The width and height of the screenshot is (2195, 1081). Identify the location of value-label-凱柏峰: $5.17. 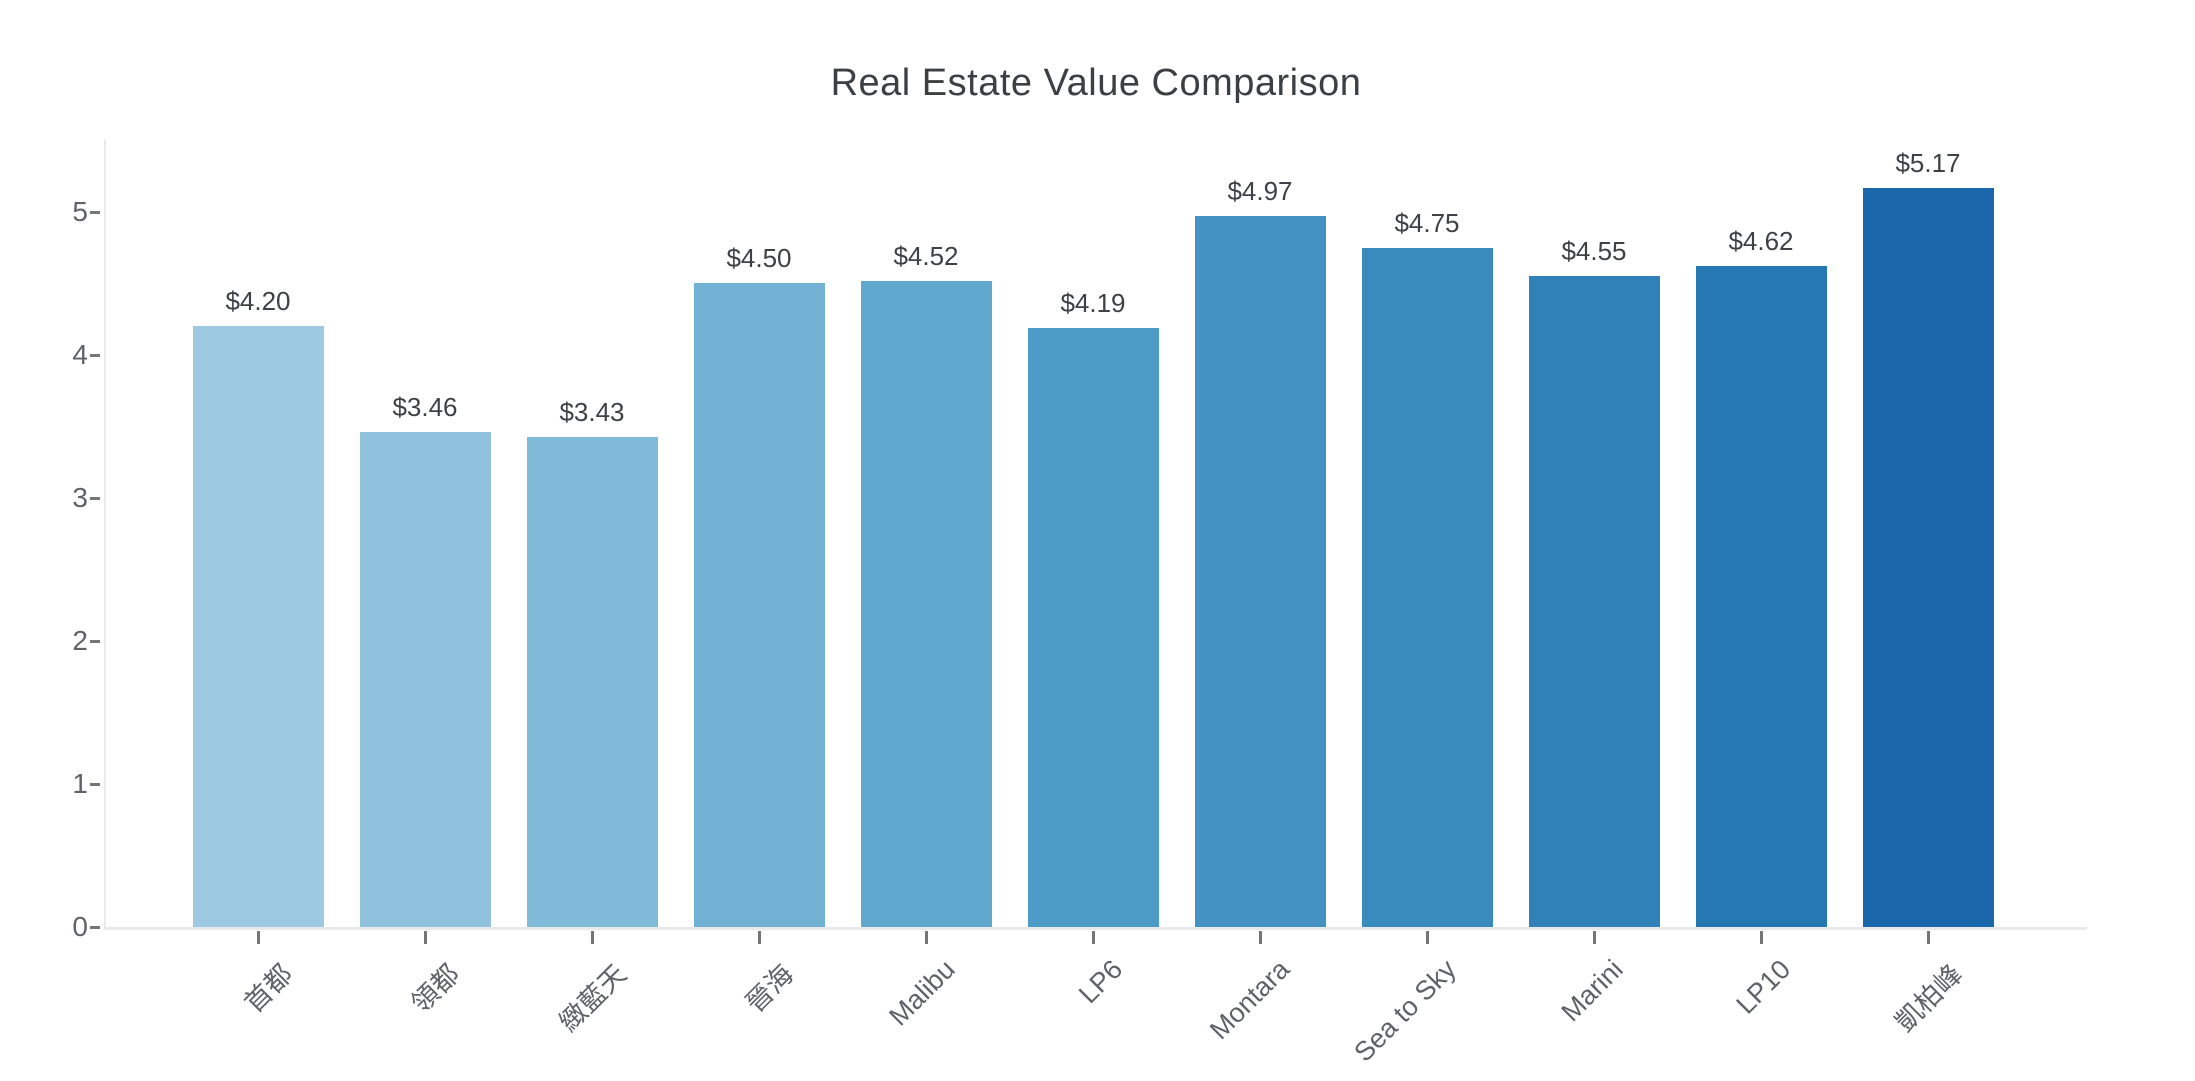
(1928, 163).